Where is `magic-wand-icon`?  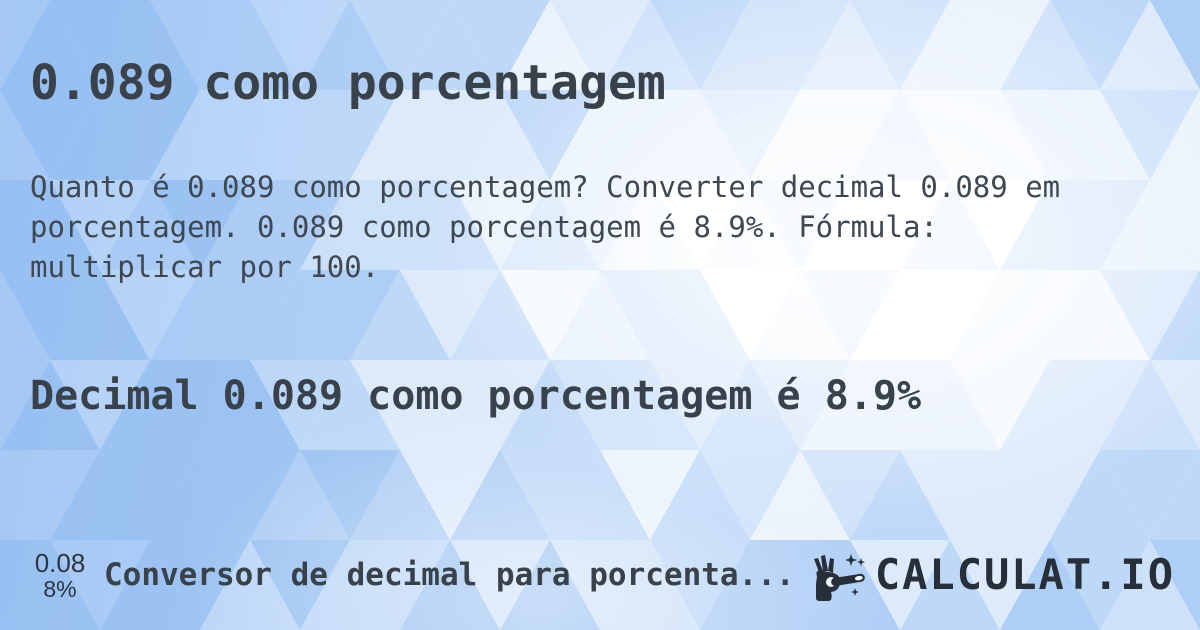 magic-wand-icon is located at coordinates (839, 577).